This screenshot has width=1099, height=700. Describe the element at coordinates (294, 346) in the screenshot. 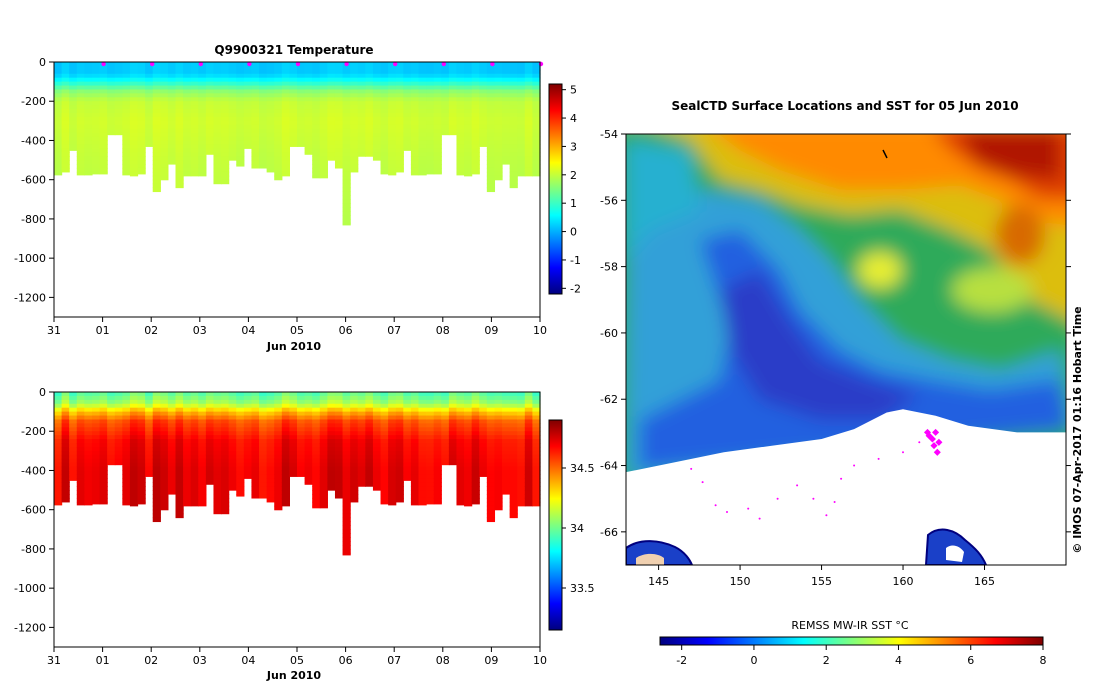

I see `temperature-xlabel: Jun 2010` at that location.